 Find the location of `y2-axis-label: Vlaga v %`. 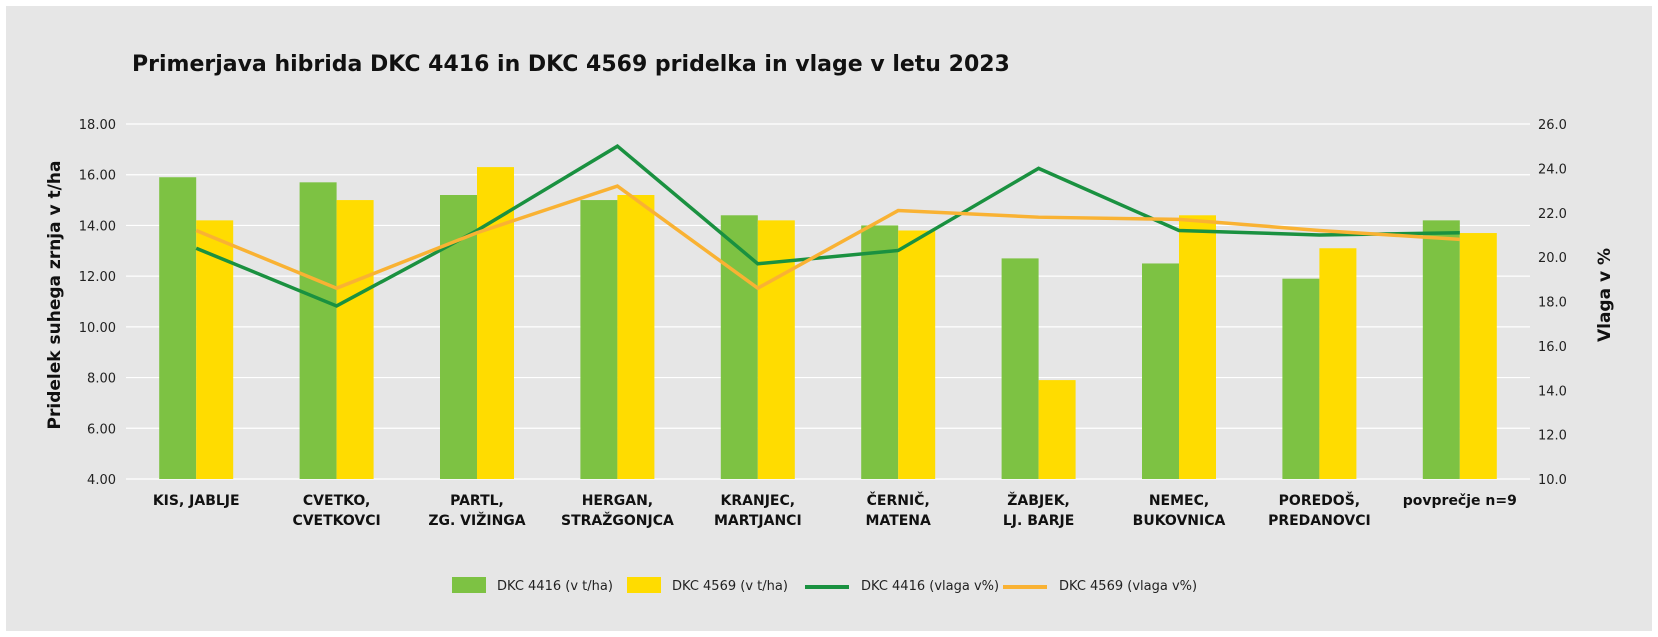

y2-axis-label: Vlaga v % is located at coordinates (1605, 295).